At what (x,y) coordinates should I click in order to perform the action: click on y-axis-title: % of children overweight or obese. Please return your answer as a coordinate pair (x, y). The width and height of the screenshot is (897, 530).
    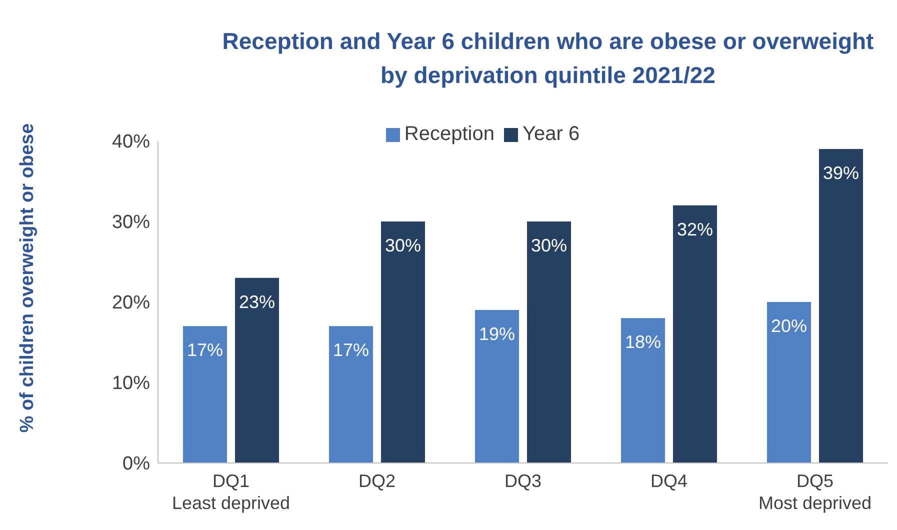
    Looking at the image, I should click on (28, 278).